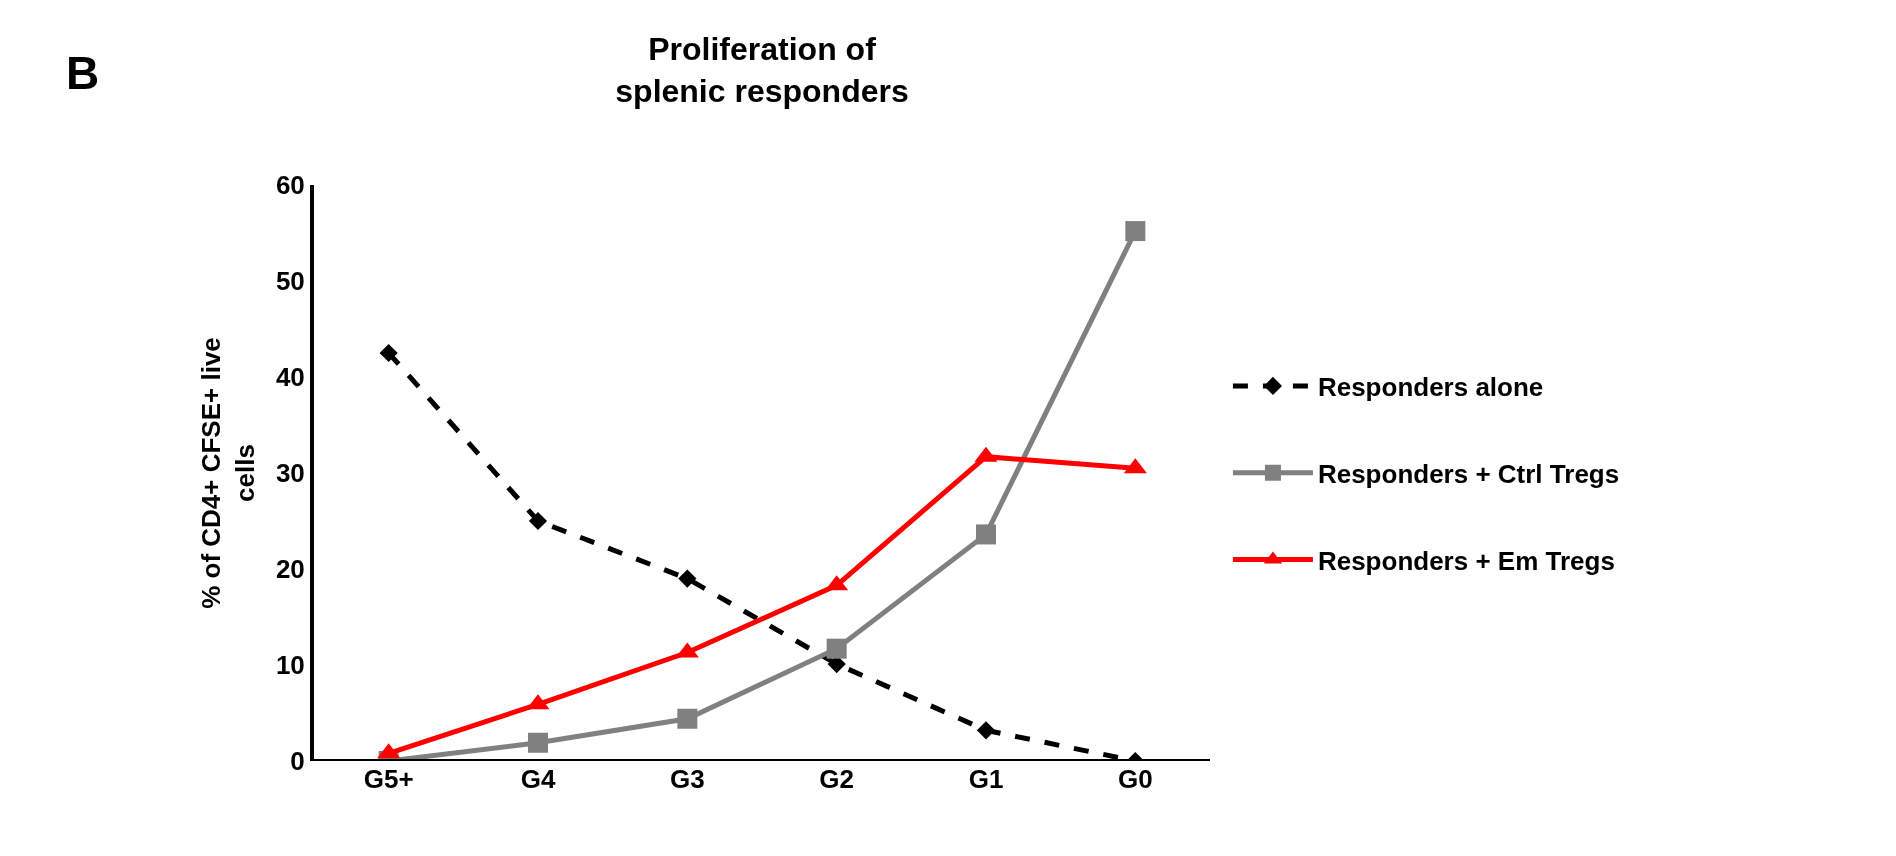 Image resolution: width=1896 pixels, height=856 pixels. I want to click on y-tick-label: 60, so click(290, 185).